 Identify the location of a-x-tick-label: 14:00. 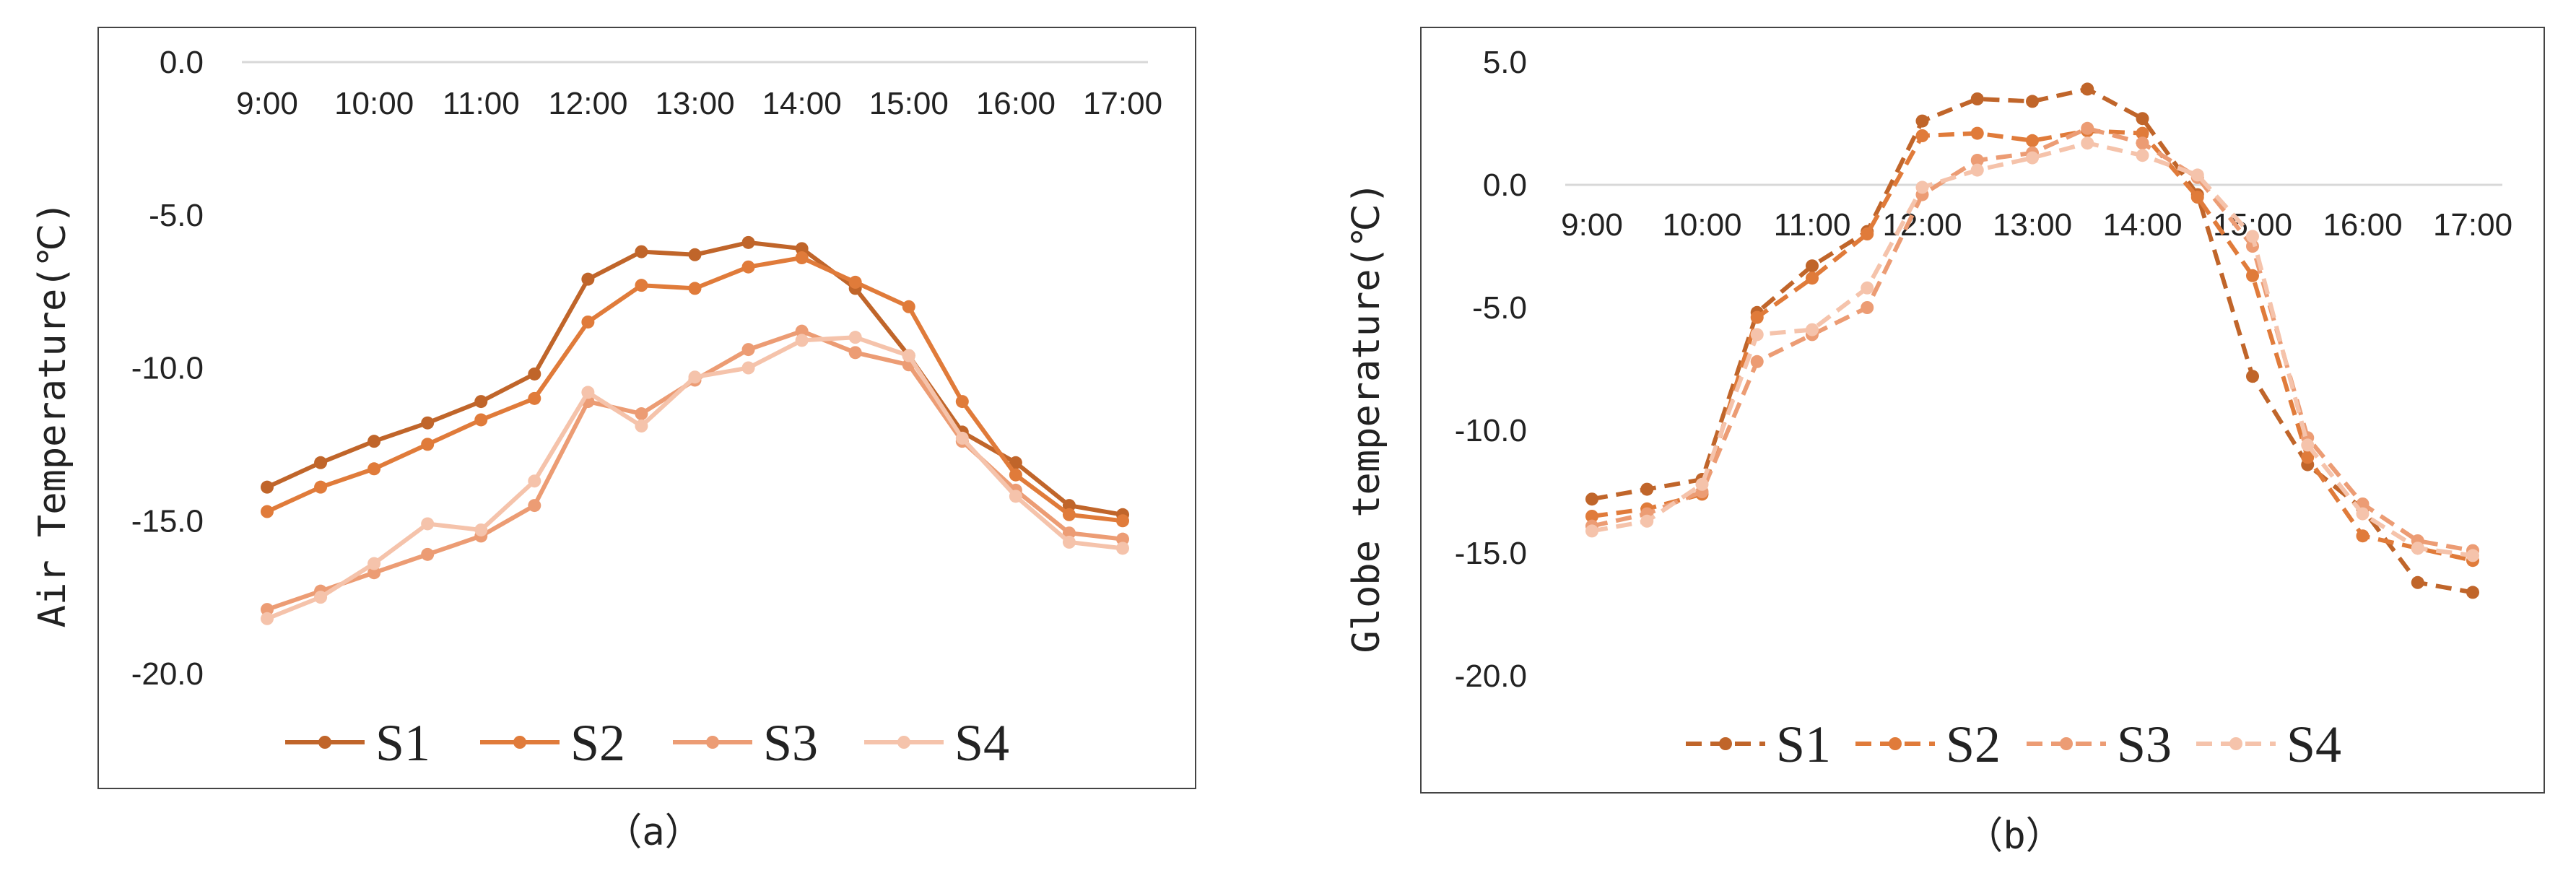
(802, 103).